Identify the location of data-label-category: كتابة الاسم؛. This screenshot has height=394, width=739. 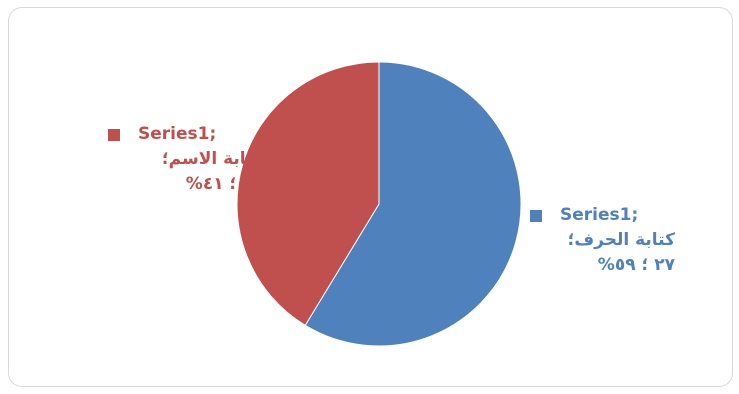
(212, 159).